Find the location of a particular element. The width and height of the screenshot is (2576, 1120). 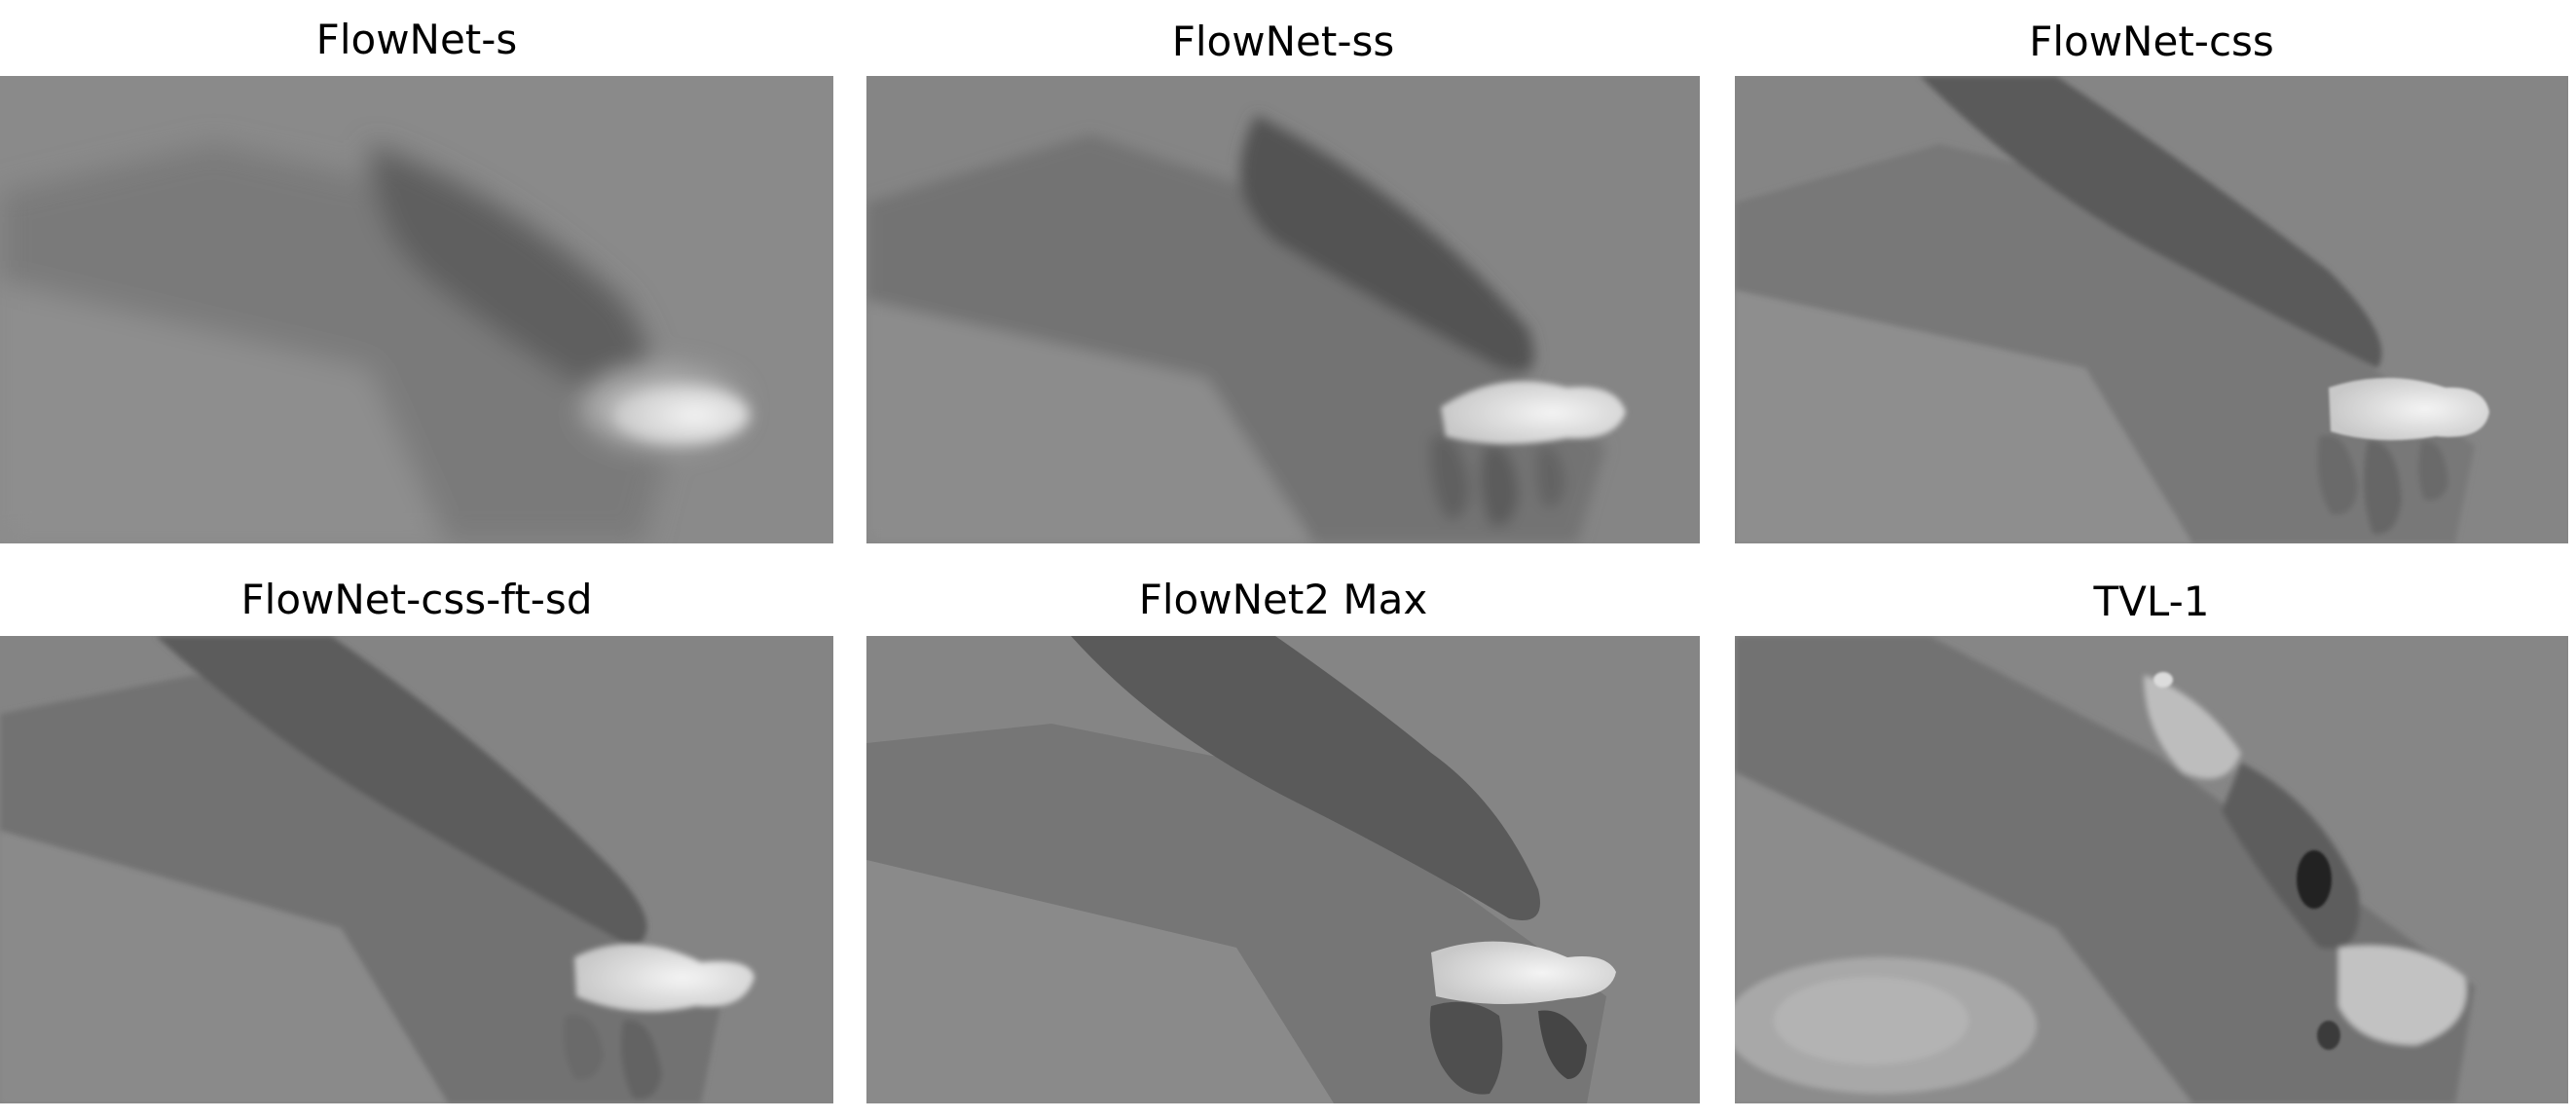

panel-title: FlowNet-css is located at coordinates (2151, 41).